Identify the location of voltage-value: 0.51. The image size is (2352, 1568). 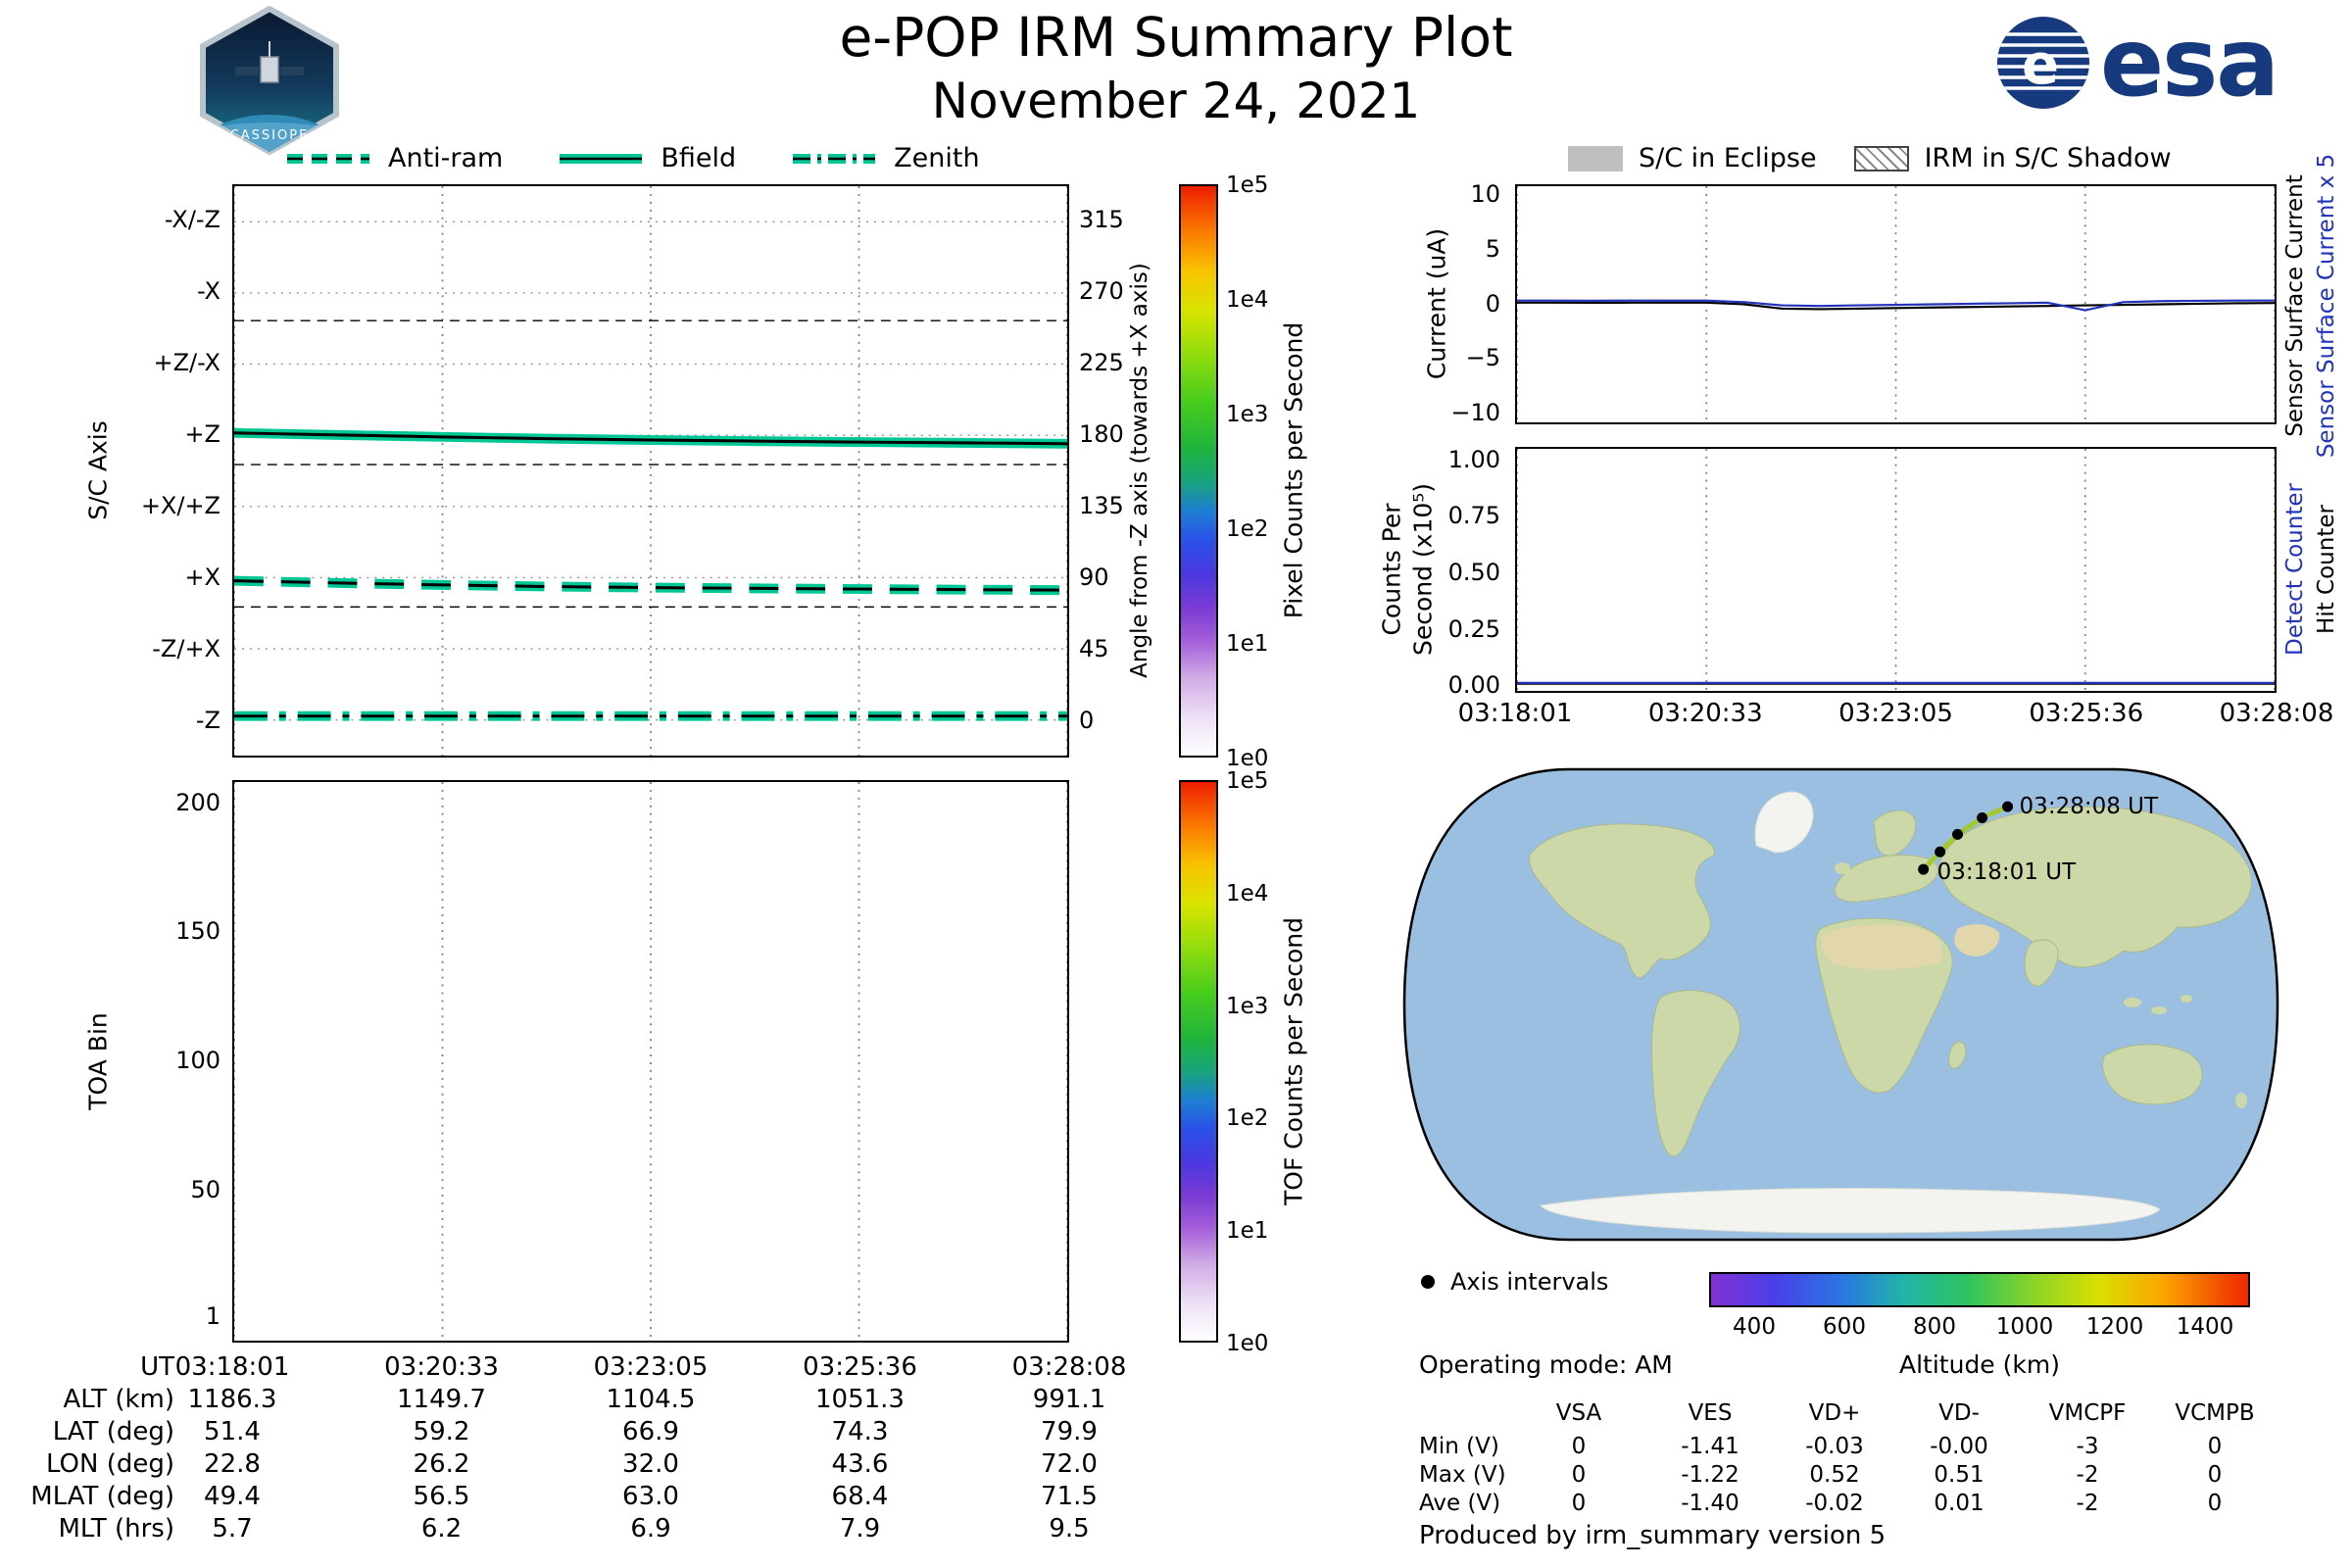
(1959, 1475).